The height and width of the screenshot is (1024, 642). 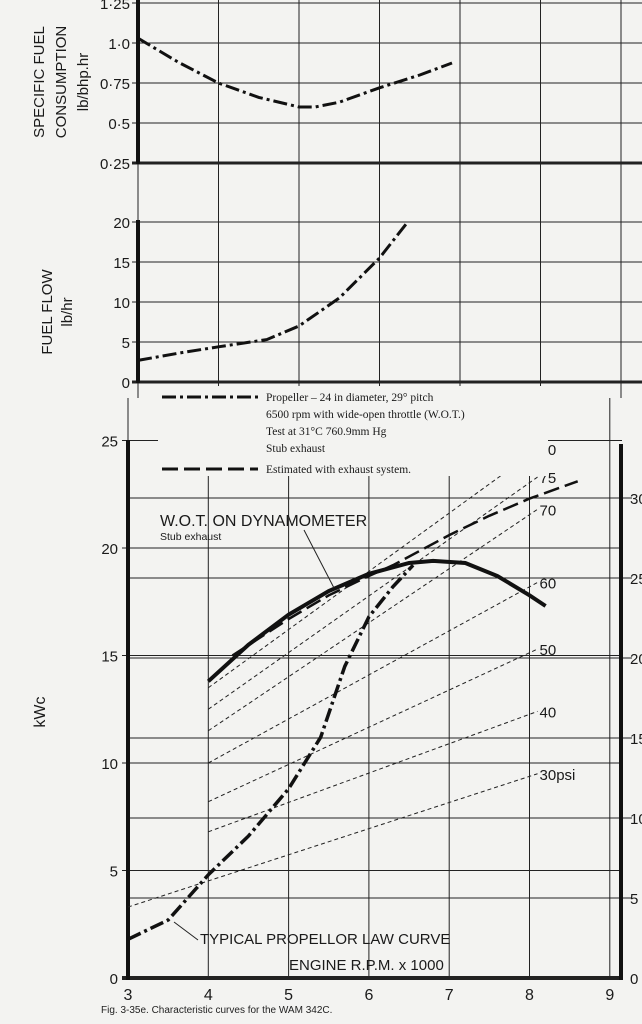 I want to click on fuel-flow-tick-label: 20, so click(x=121, y=223).